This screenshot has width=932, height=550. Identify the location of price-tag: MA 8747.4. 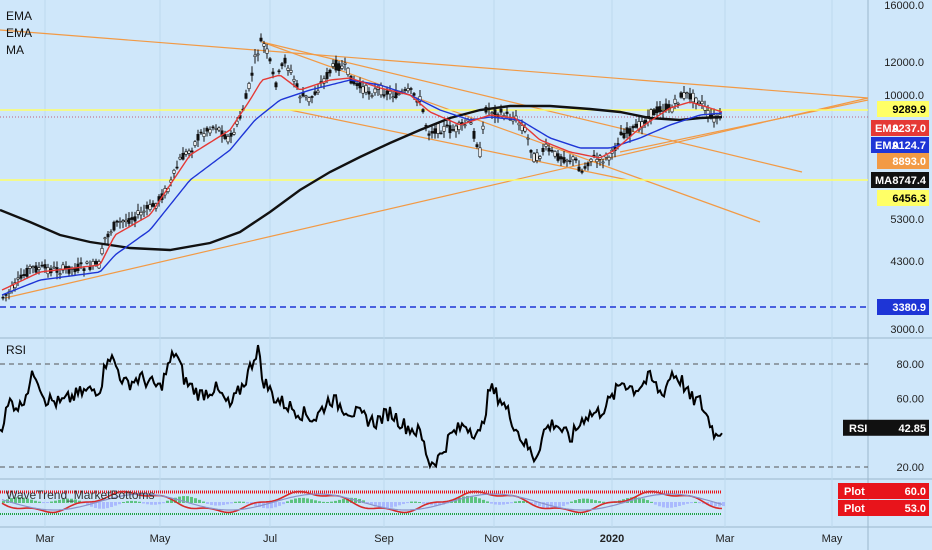
(900, 180).